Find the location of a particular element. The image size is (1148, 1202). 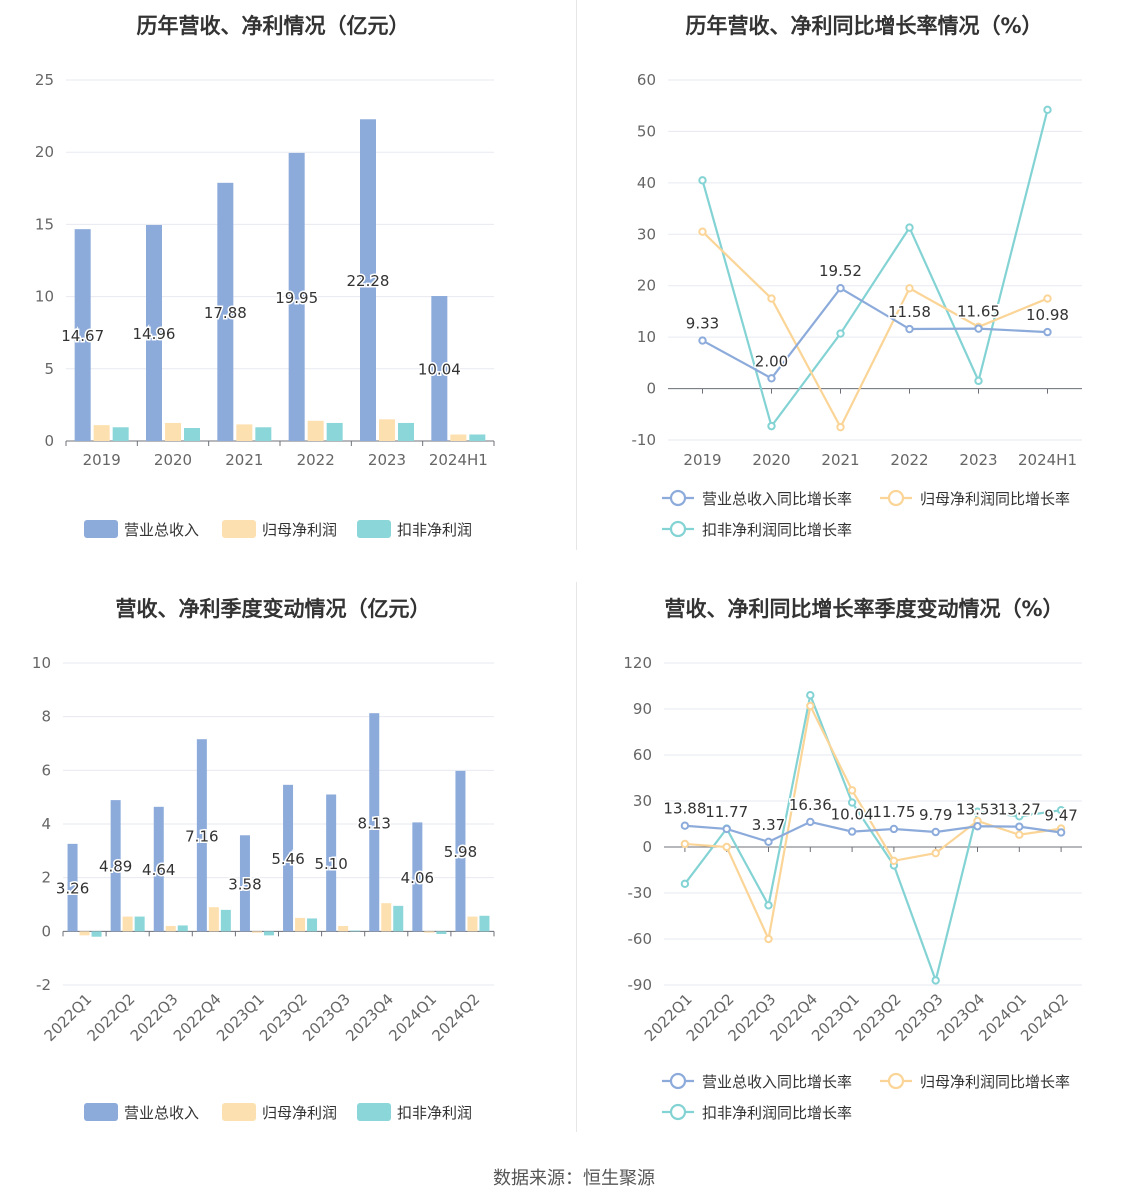

bar-data-label: 5.10 is located at coordinates (330, 864).